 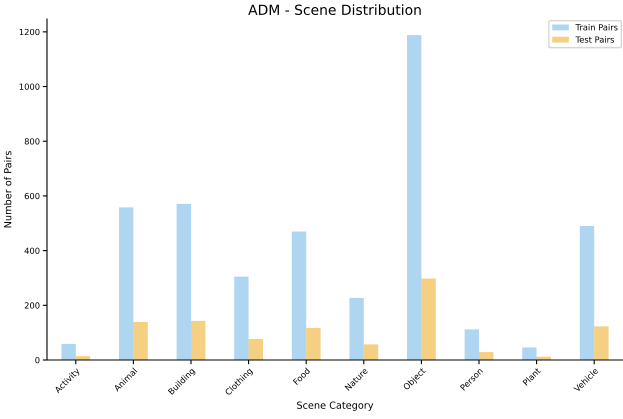 I want to click on y-tick-label: 0, so click(x=37, y=360).